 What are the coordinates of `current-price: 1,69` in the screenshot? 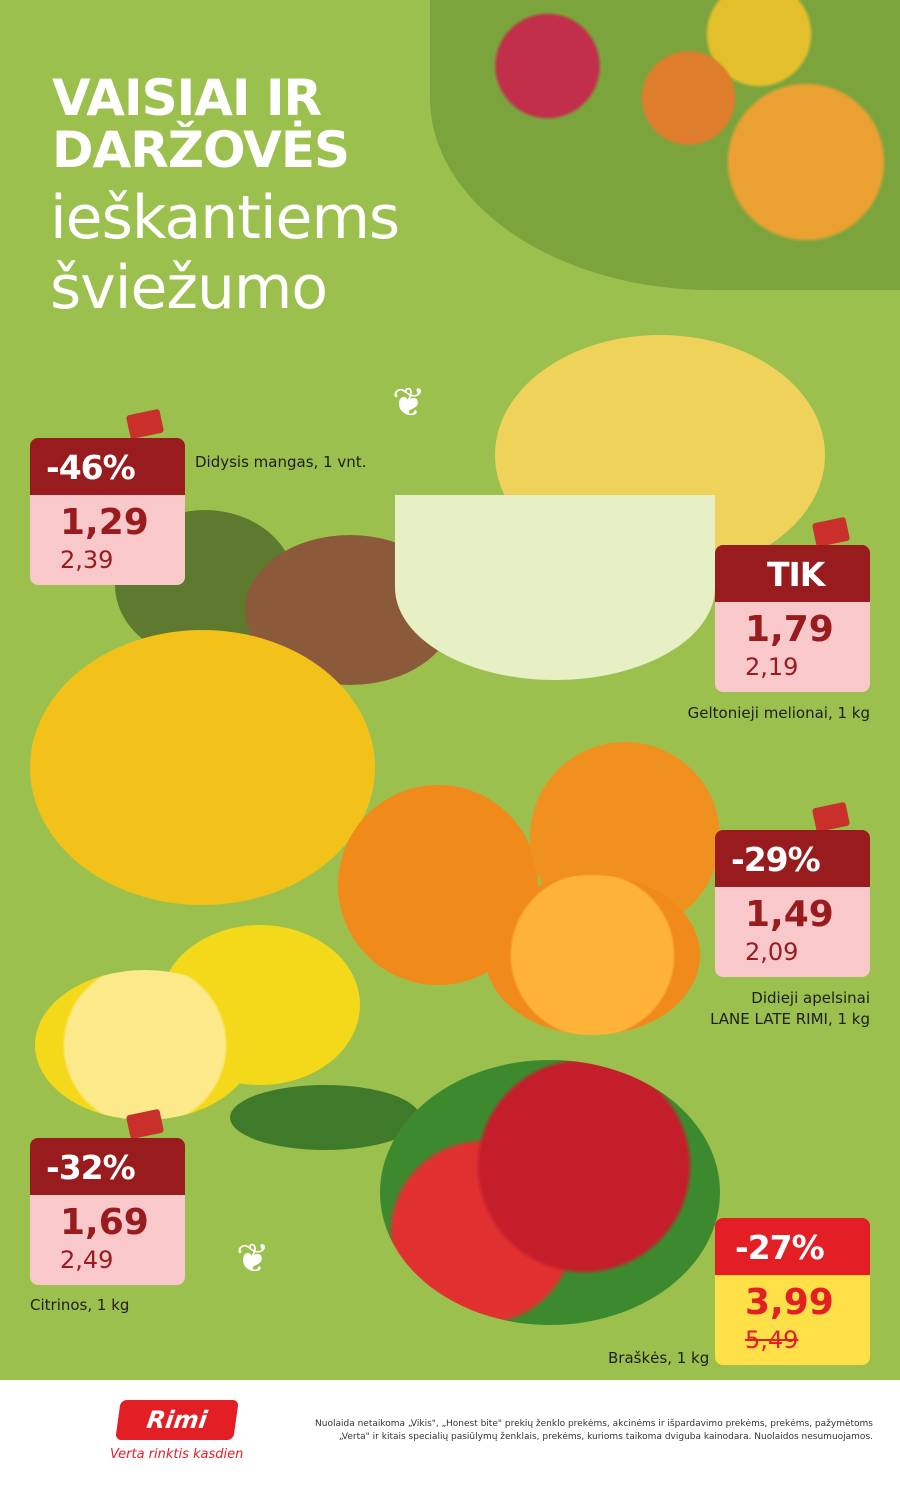 It's located at (104, 1222).